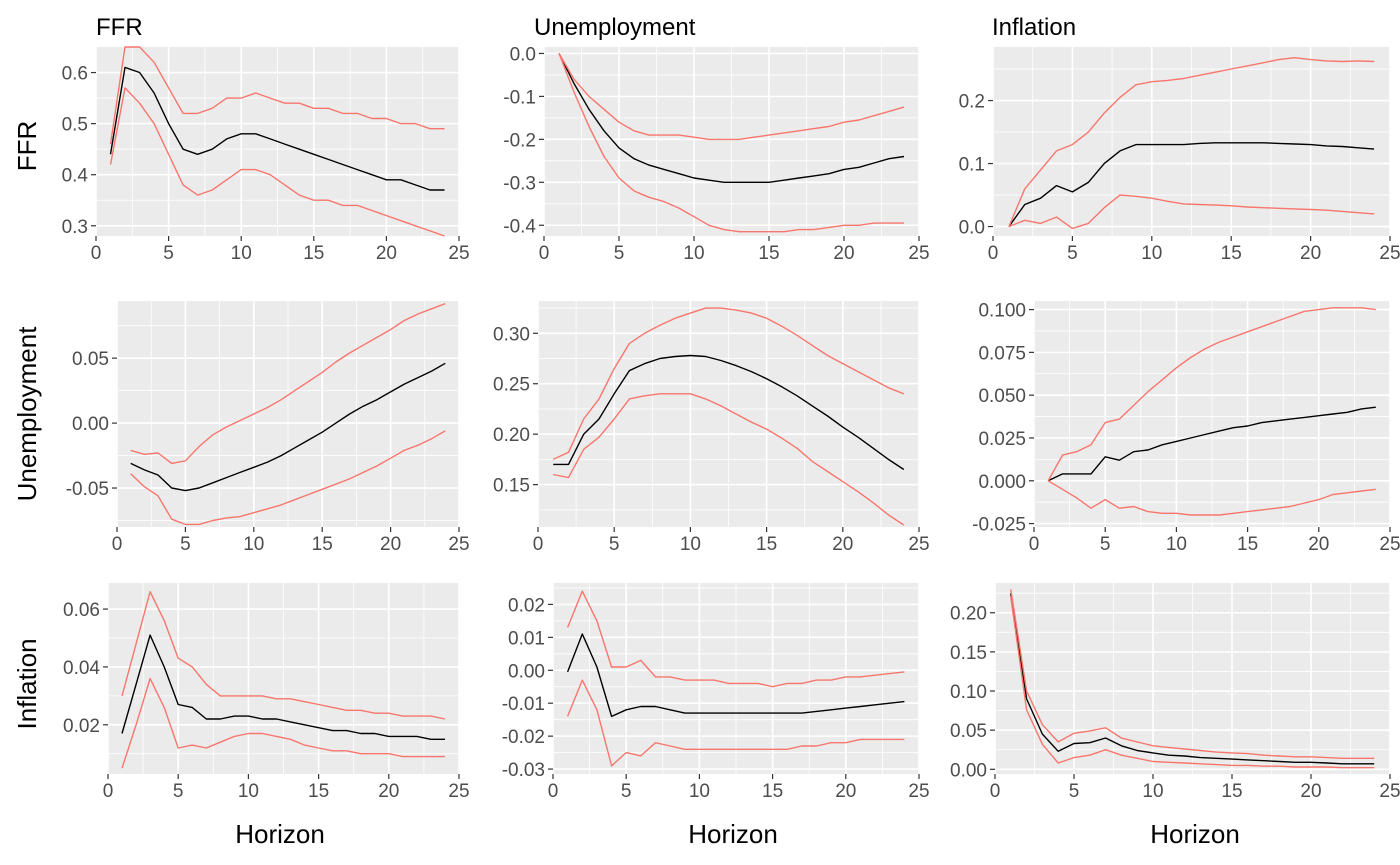  I want to click on estimate-line-ffr-ffr, so click(277, 128).